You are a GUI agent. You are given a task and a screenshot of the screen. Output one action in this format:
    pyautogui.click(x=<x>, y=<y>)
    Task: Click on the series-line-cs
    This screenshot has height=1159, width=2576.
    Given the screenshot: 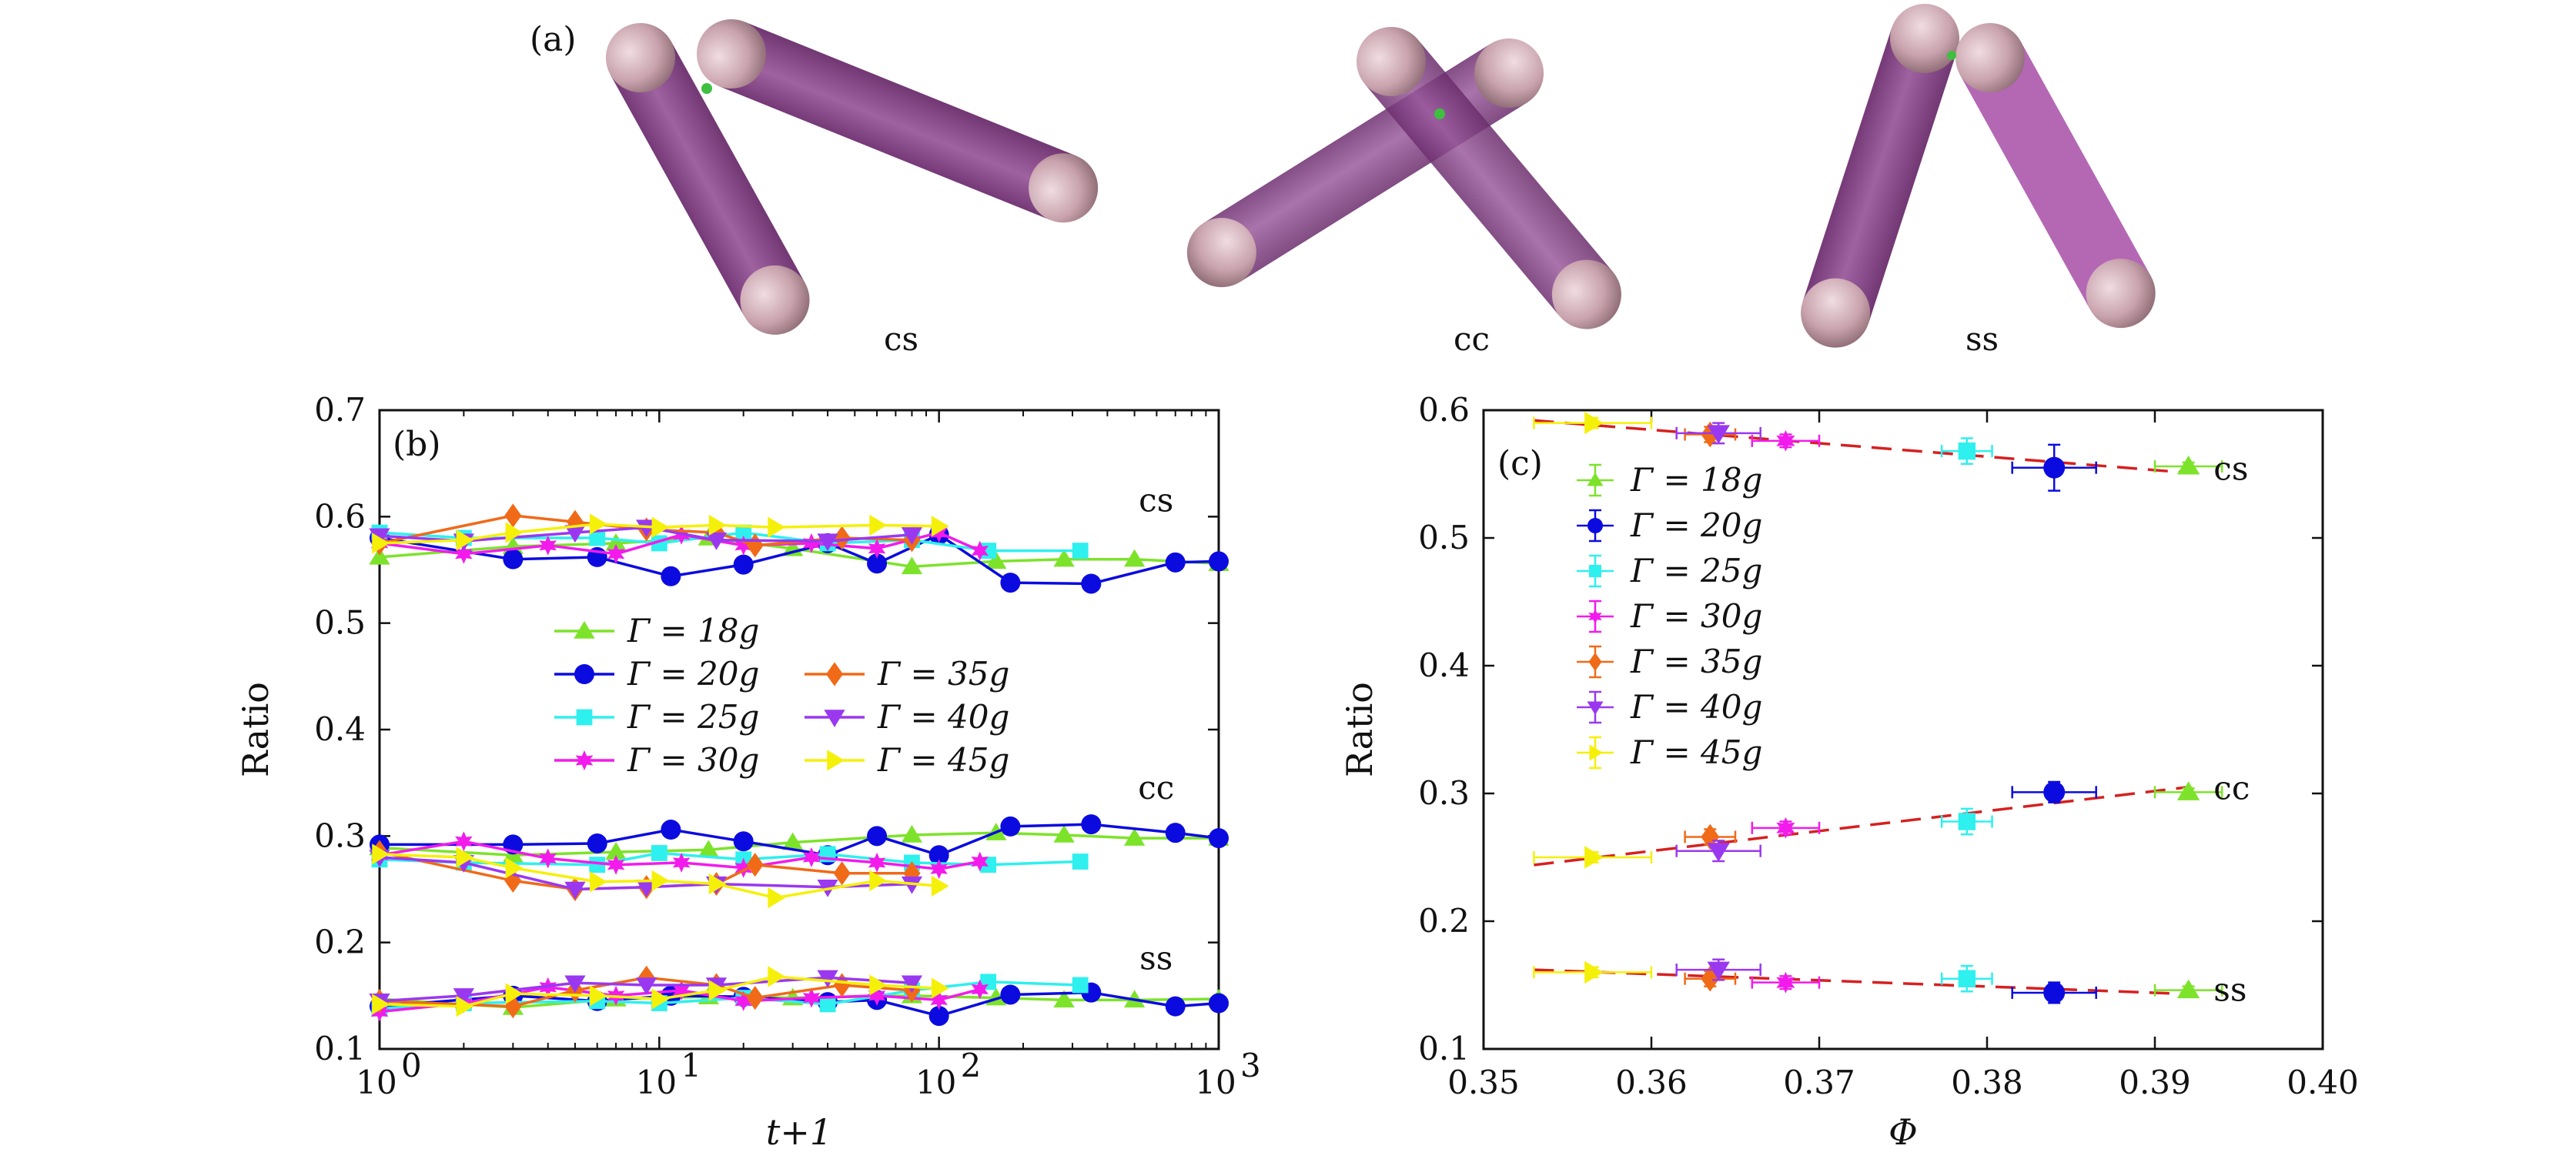 What is the action you would take?
    pyautogui.click(x=799, y=552)
    